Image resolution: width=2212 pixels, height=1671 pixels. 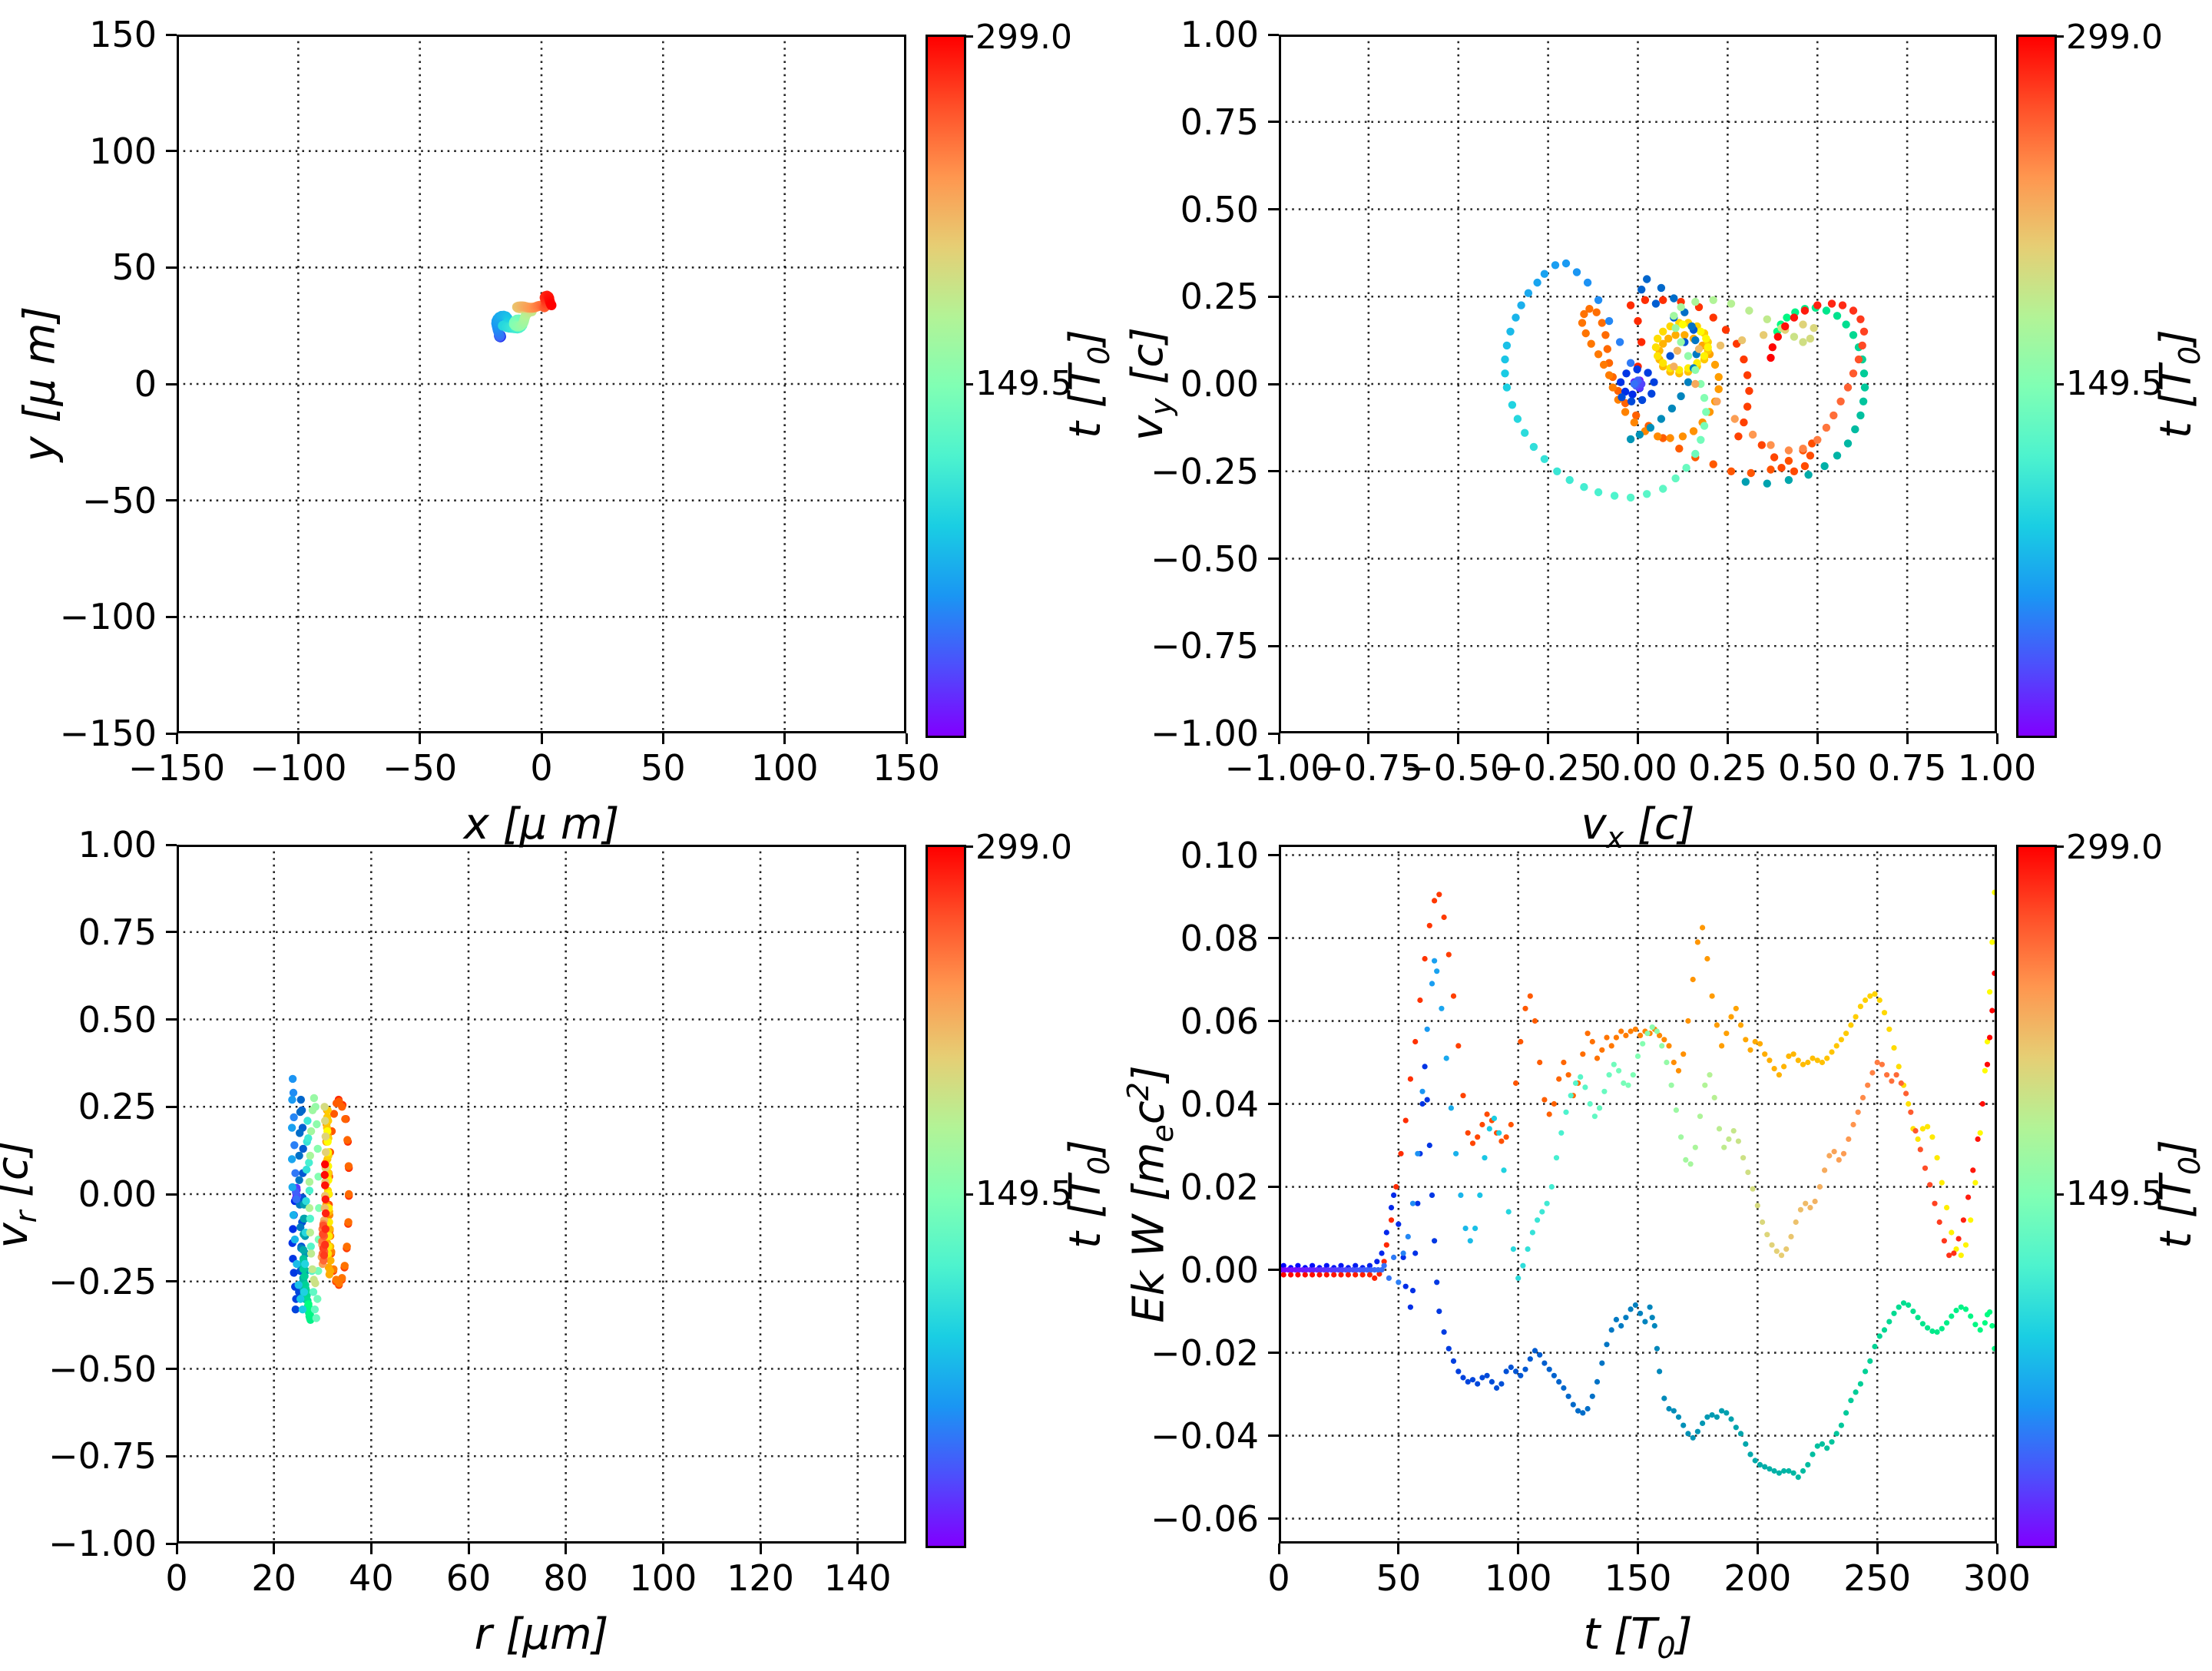 I want to click on x-tick-label: 250, so click(x=1878, y=1578).